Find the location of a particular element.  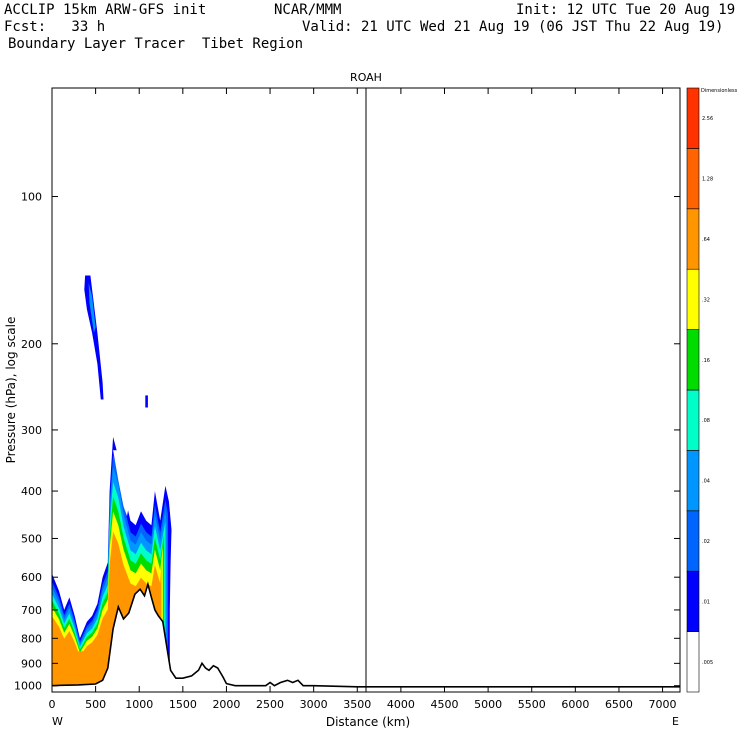

colorbar-level-label: .04 is located at coordinates (706, 482).